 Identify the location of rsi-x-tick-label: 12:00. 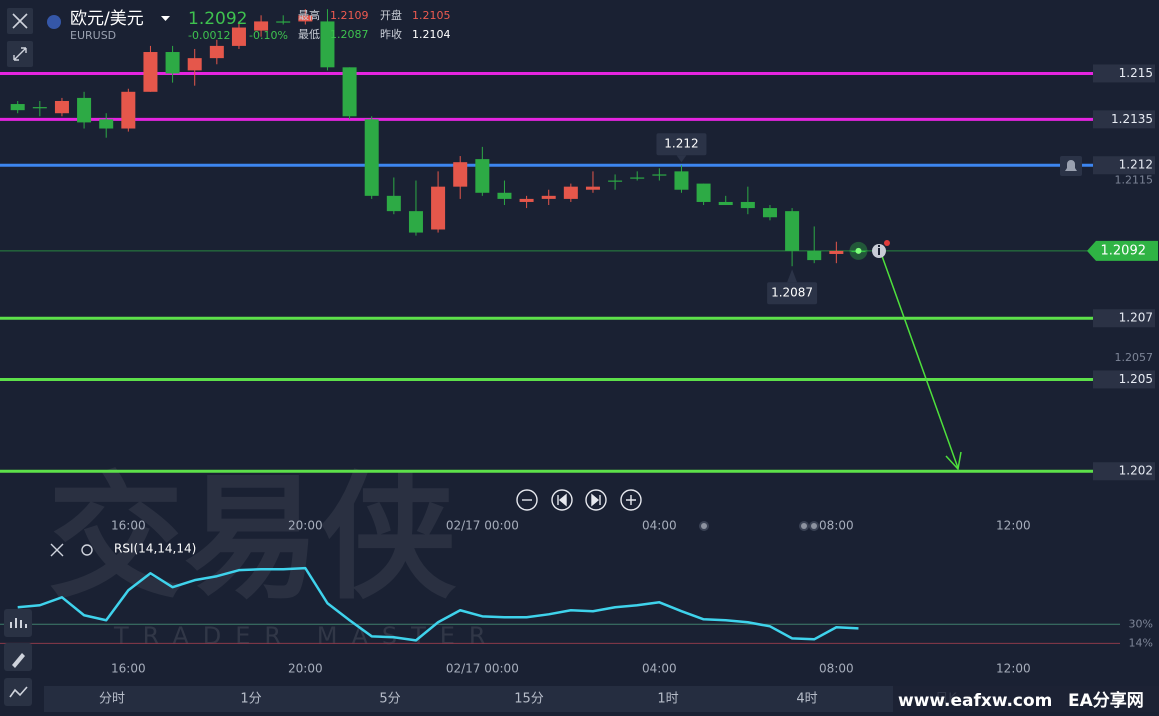
(1013, 669).